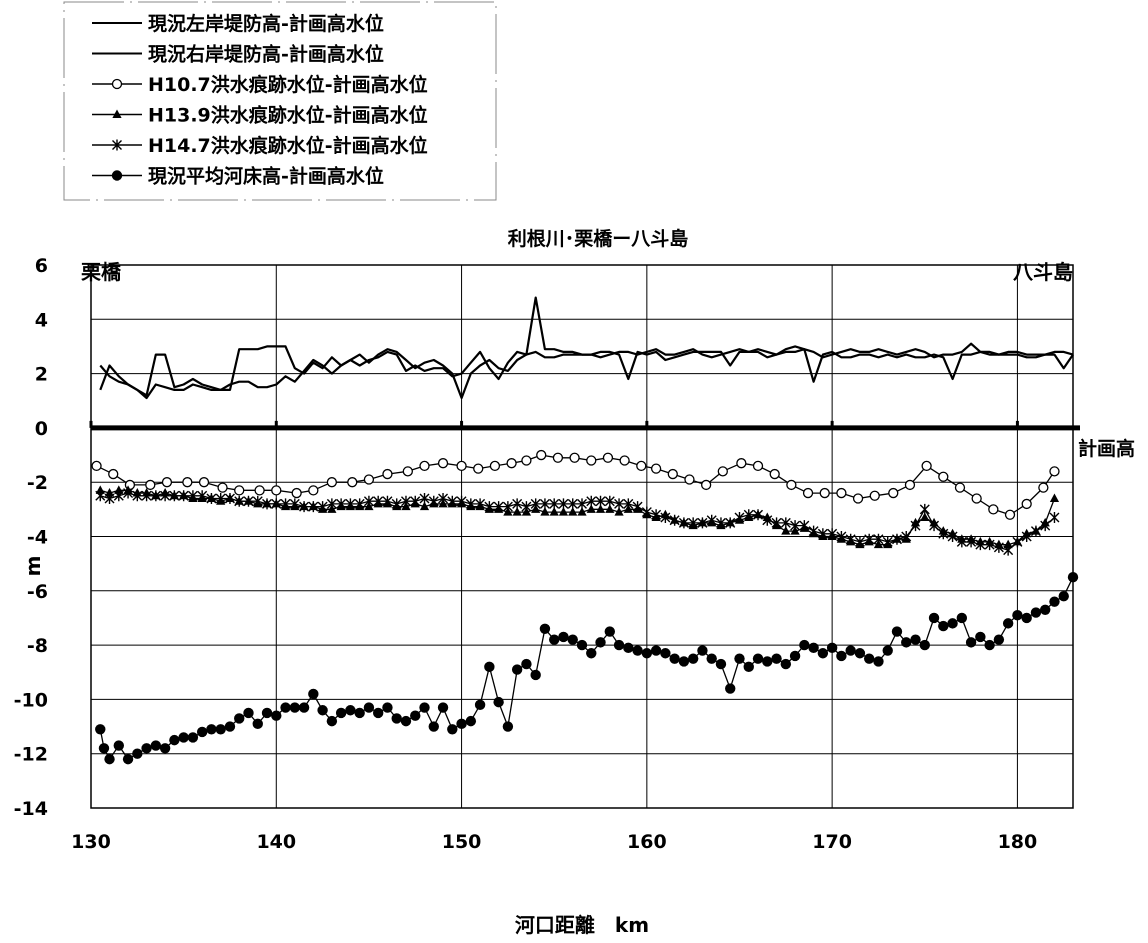 Image resolution: width=1148 pixels, height=943 pixels. Describe the element at coordinates (260, 145) in the screenshot. I see `legend-item: H14.7洪水痕跡水位-計画高水位` at that location.